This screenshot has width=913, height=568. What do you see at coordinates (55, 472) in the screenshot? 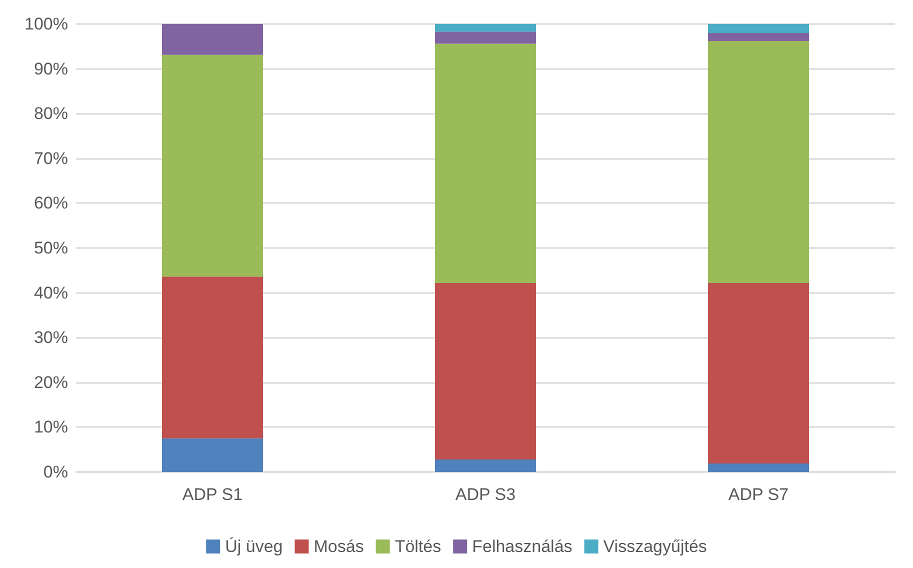
I see `y-tick-label: 0%` at bounding box center [55, 472].